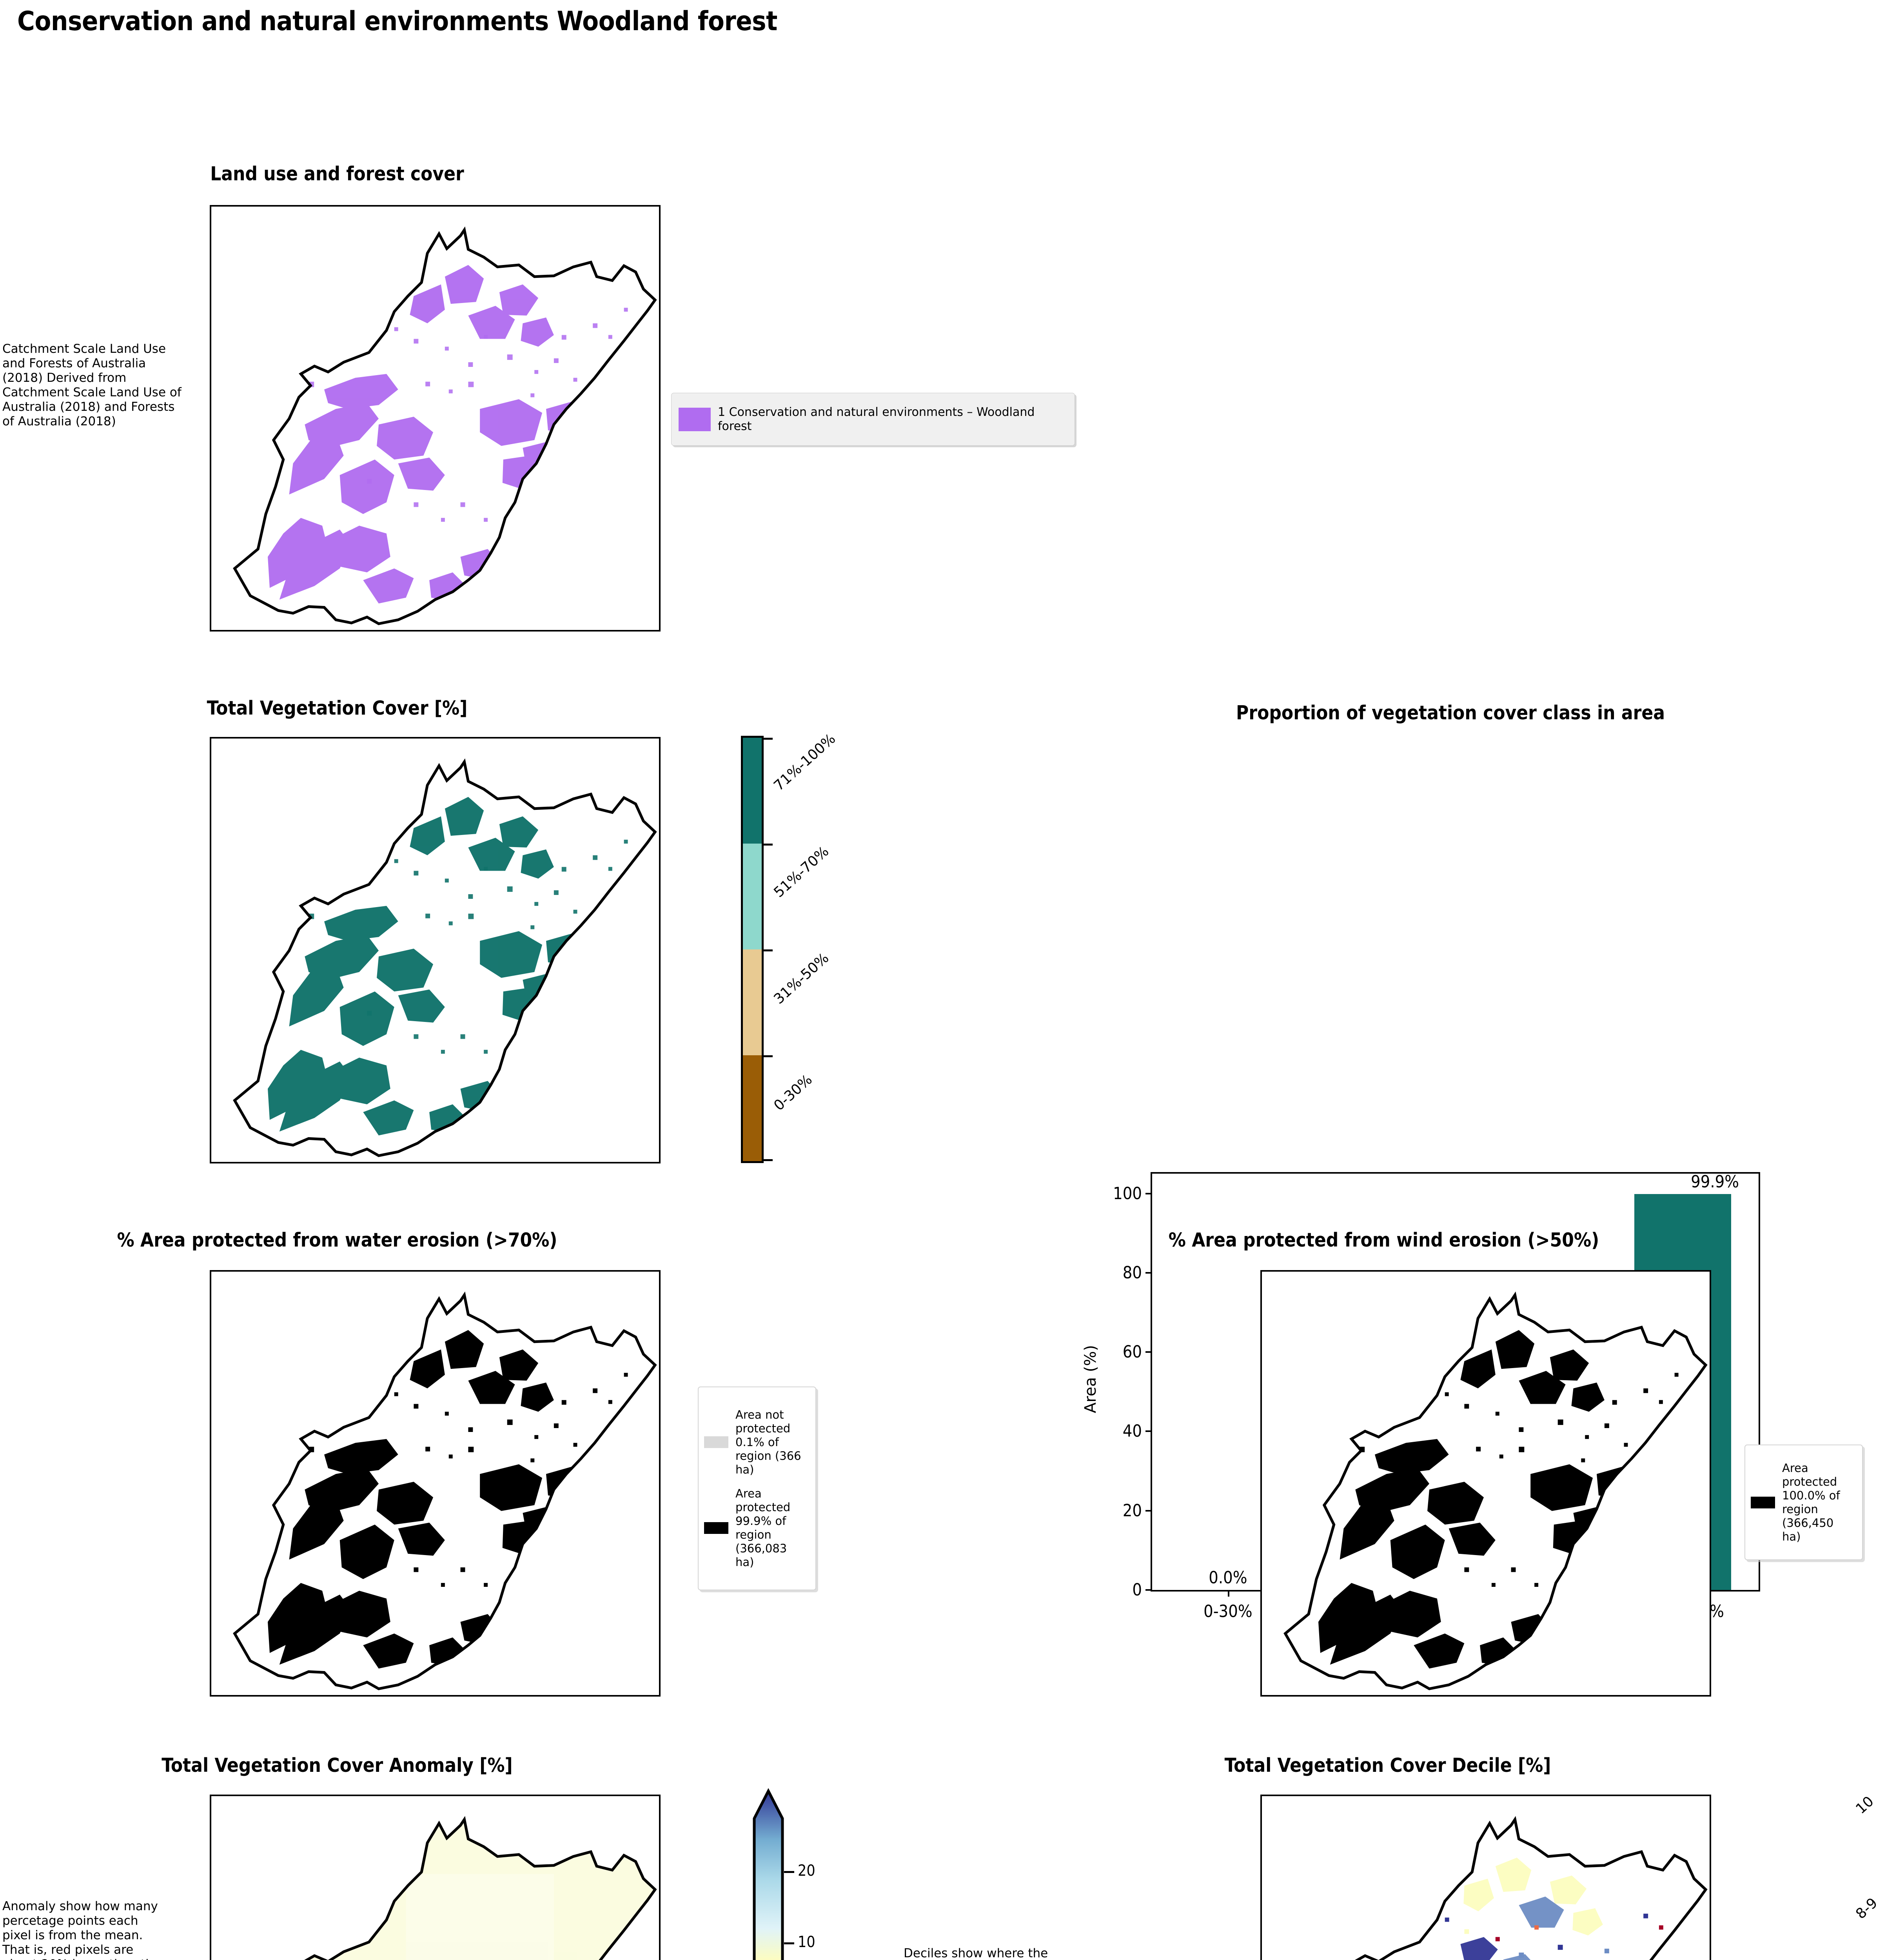 The width and height of the screenshot is (1886, 1960). I want to click on wind-erosion-map, so click(1485, 1483).